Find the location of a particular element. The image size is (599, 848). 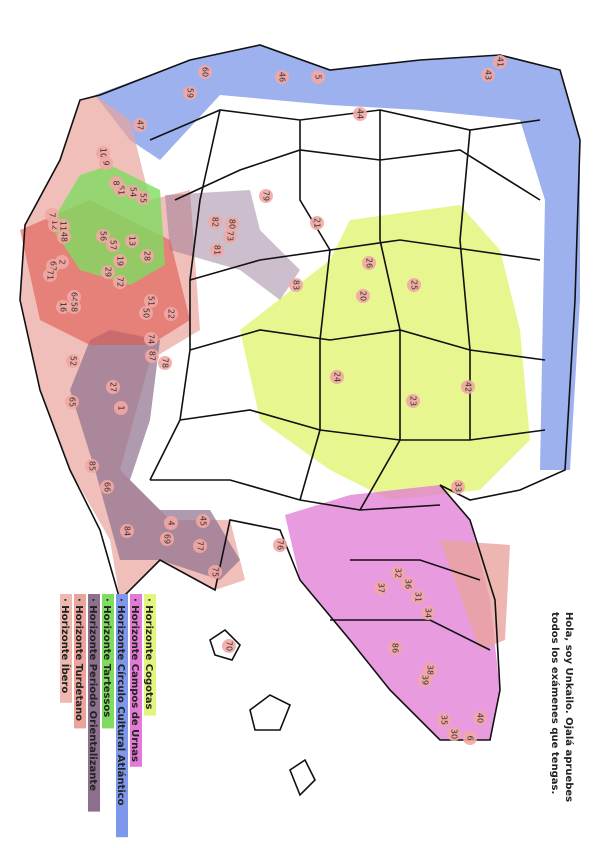

site-label: 87 is located at coordinates (152, 356).